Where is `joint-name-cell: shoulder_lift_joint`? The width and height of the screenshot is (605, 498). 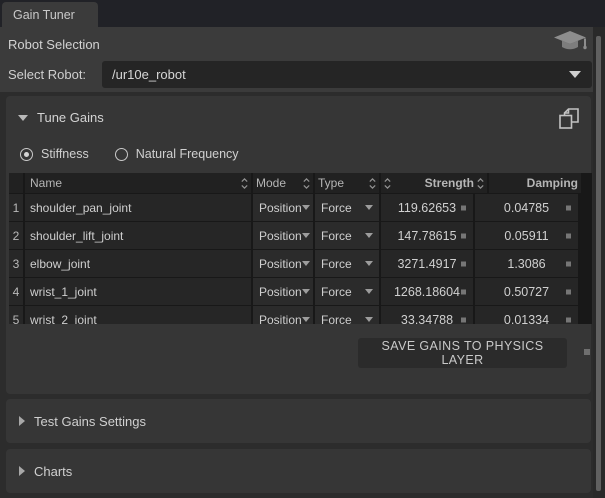
joint-name-cell: shoulder_lift_joint is located at coordinates (138, 235).